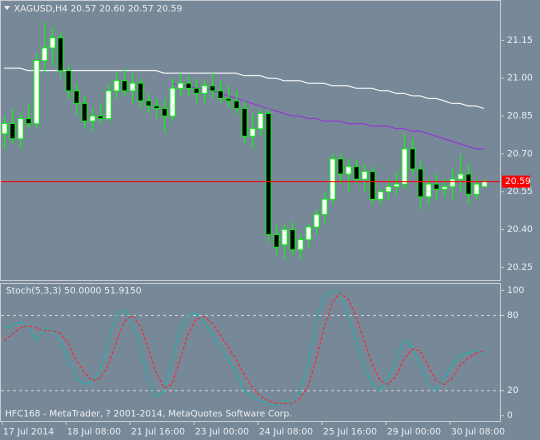  What do you see at coordinates (98, 10) in the screenshot?
I see `chart-title: XAGUSD,H4 20.57 20.60 20.57 20.59` at bounding box center [98, 10].